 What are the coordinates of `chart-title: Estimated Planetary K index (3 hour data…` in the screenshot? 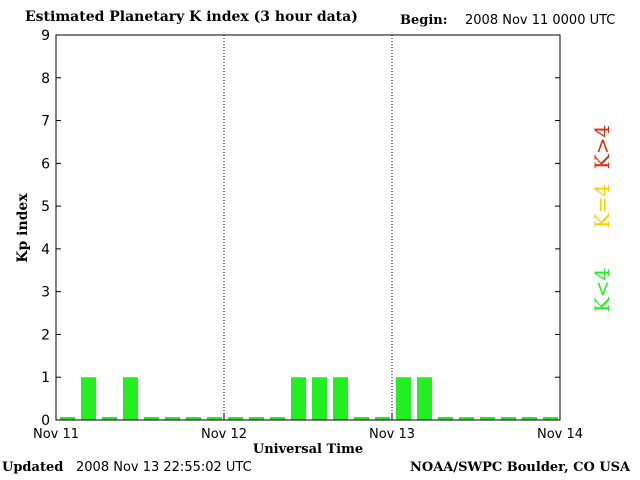 It's located at (191, 17).